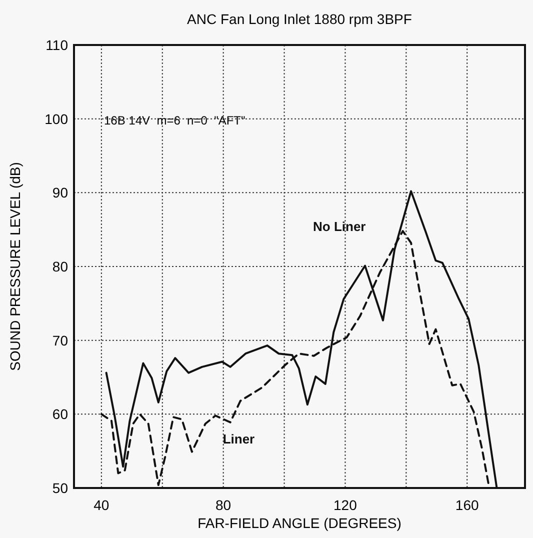 The width and height of the screenshot is (533, 538). I want to click on y-tick-label: 50, so click(60, 488).